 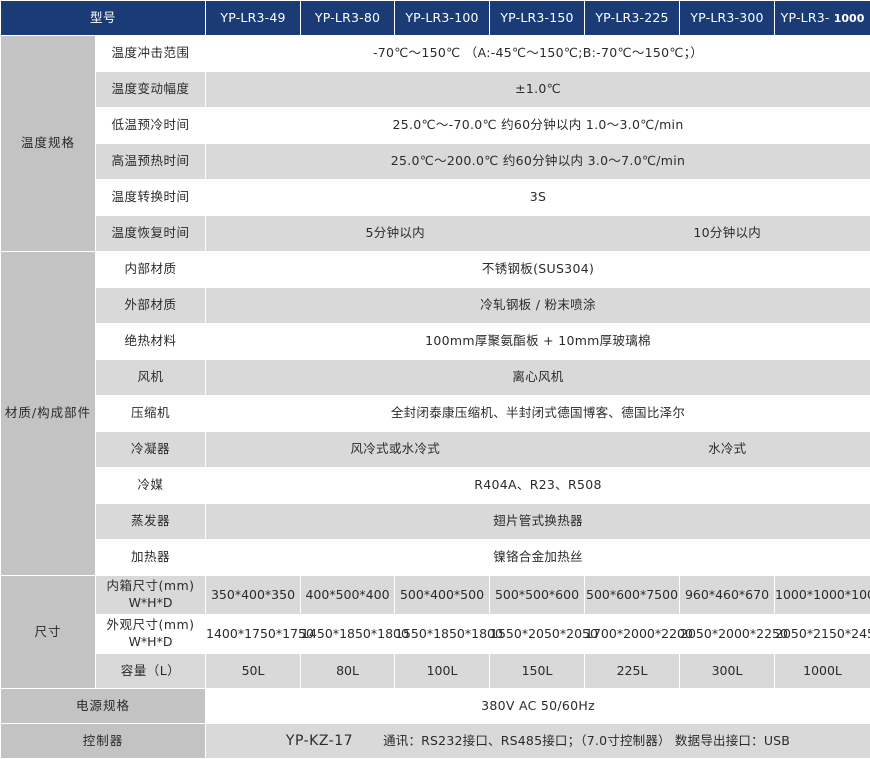 What do you see at coordinates (253, 18) in the screenshot?
I see `header-column-yp-lr3-49: YP-LR3-49` at bounding box center [253, 18].